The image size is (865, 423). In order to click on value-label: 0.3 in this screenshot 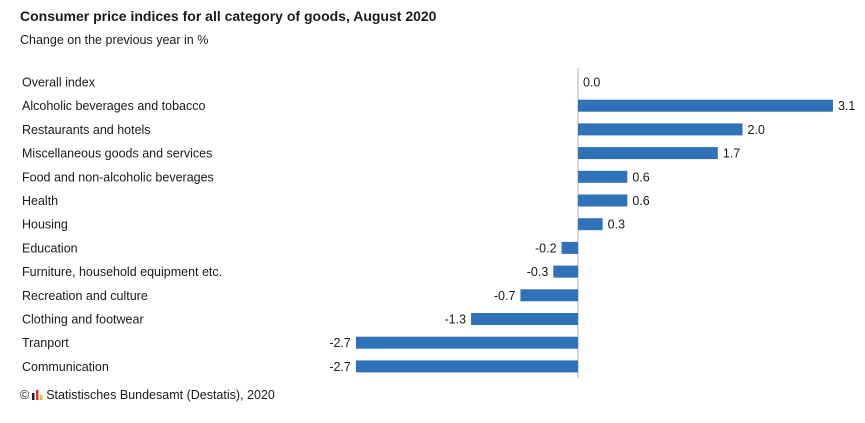, I will do `click(616, 225)`.